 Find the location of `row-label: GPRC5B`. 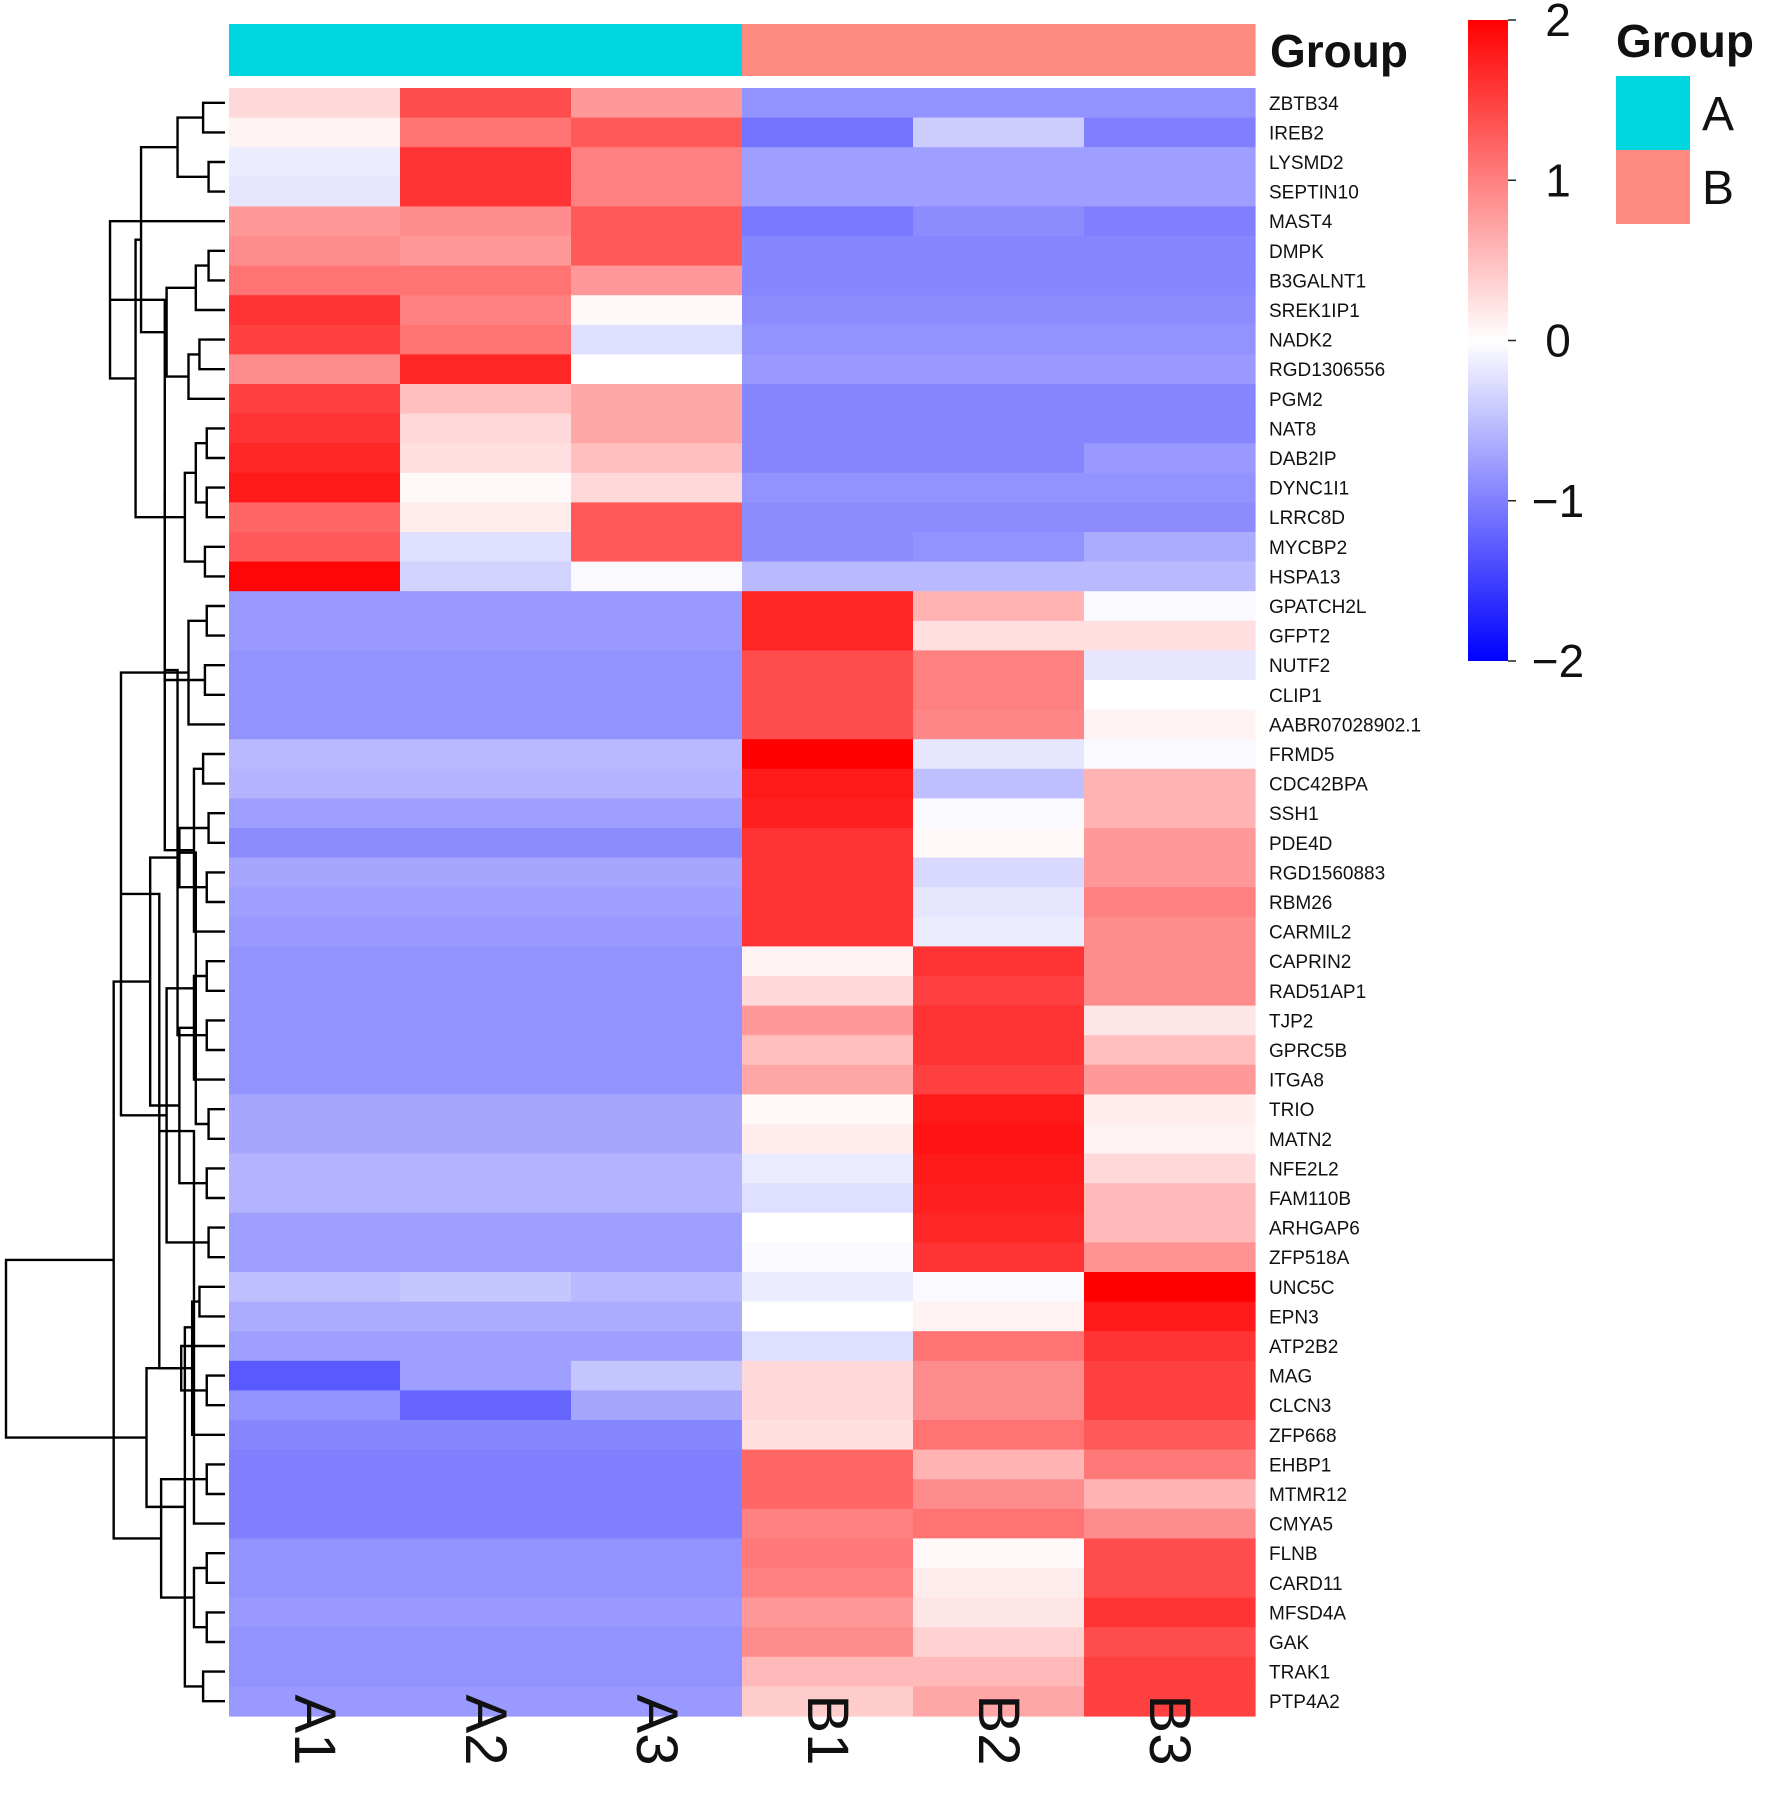

row-label: GPRC5B is located at coordinates (1308, 1051).